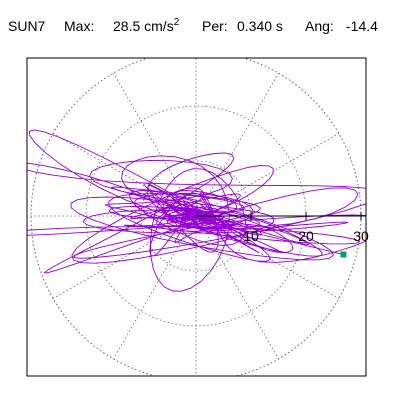  Describe the element at coordinates (361, 236) in the screenshot. I see `radial-tick-label-30: 30` at that location.